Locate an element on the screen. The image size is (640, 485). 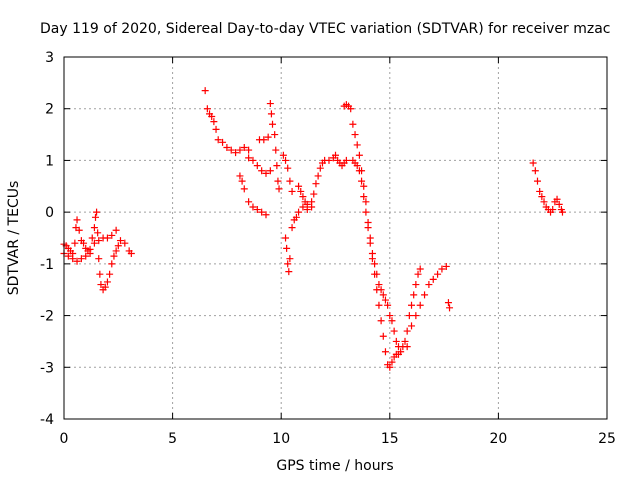
y-tick-label: 3 is located at coordinates (49, 58).